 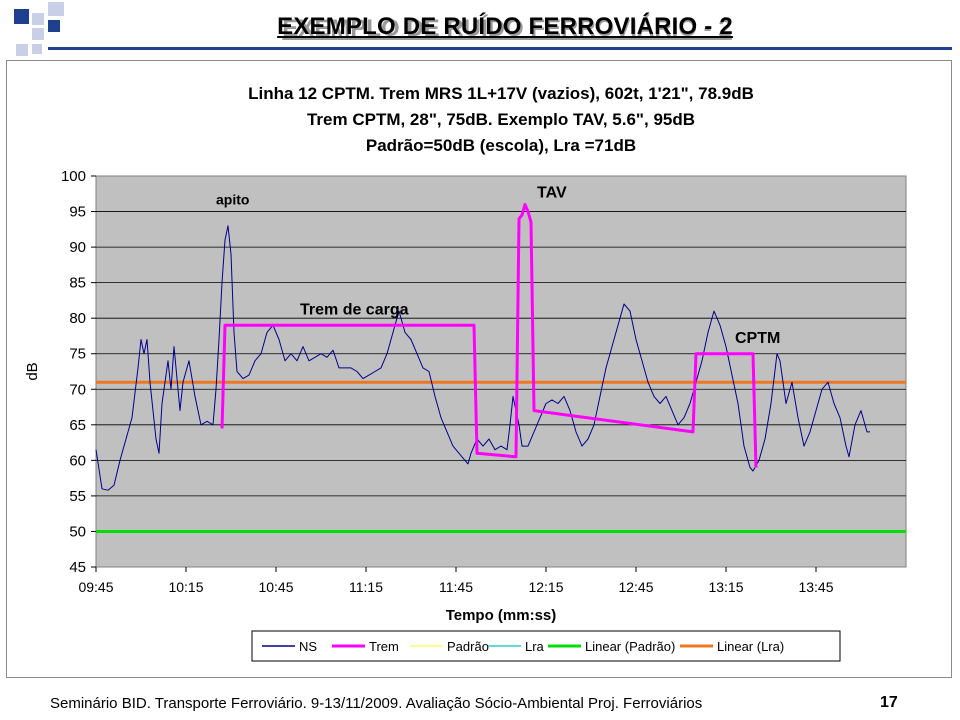 I want to click on legend-label: NS, so click(x=308, y=646).